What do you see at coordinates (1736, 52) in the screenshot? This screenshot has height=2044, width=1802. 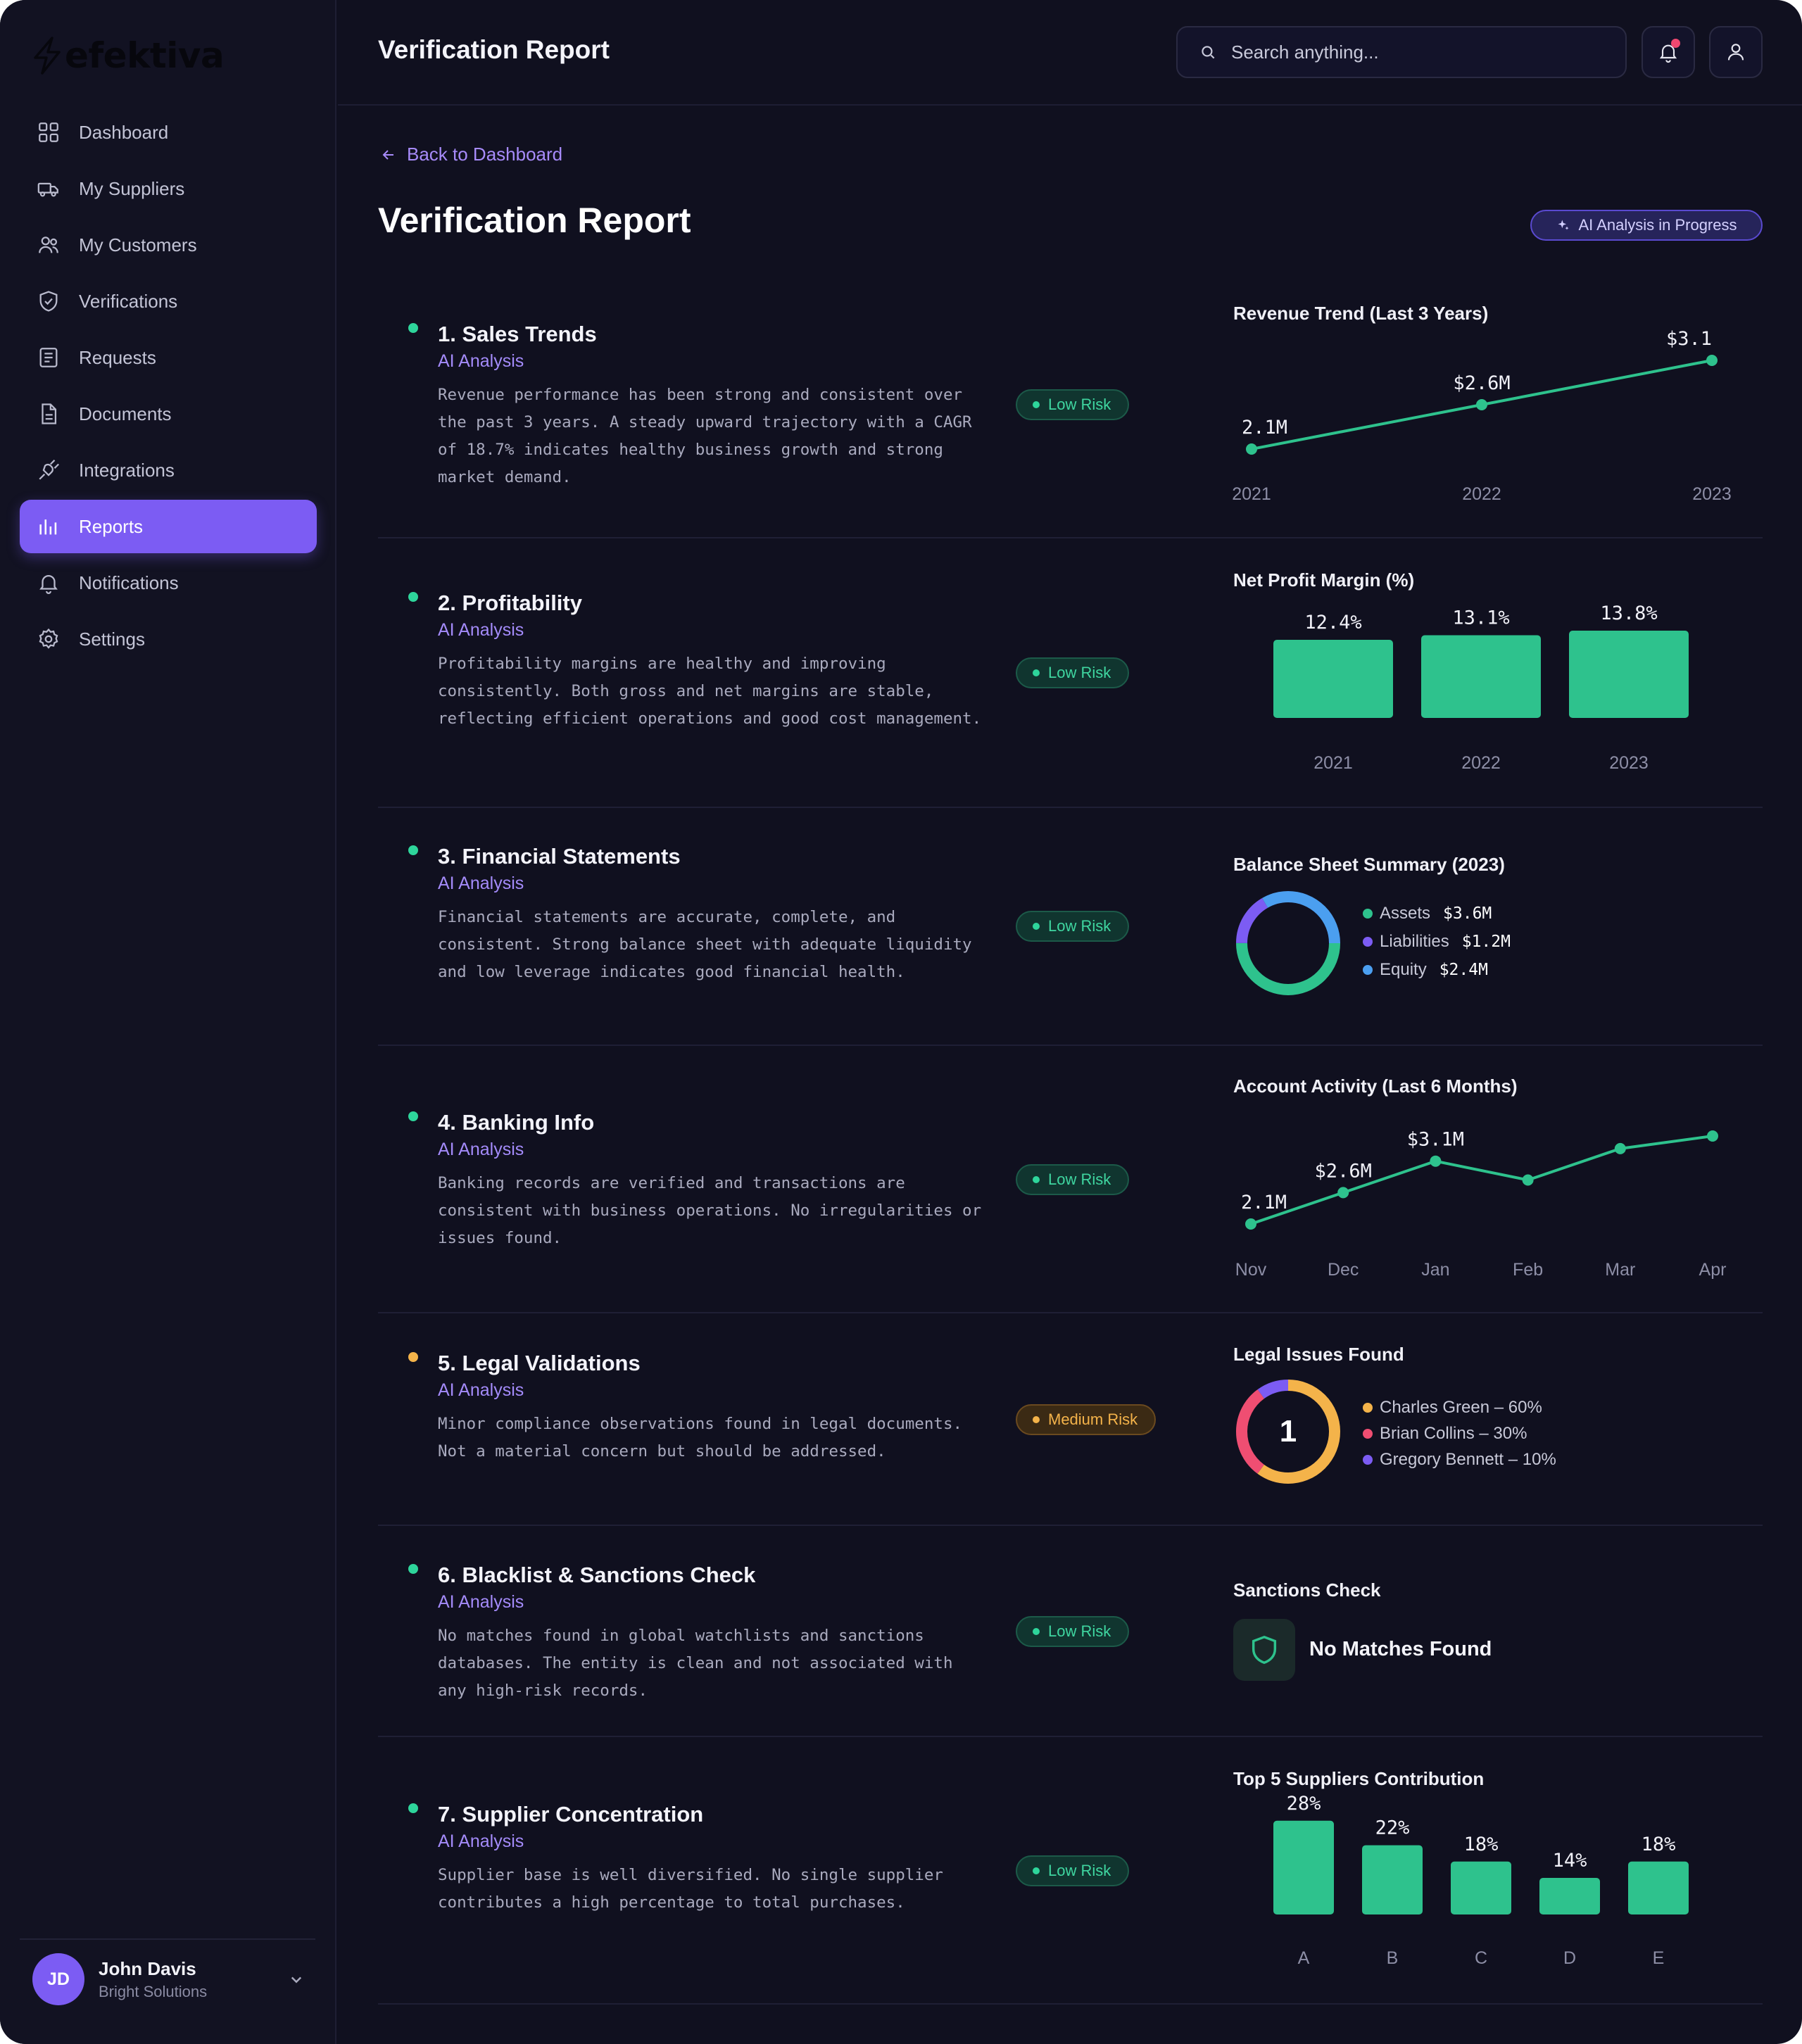 I see `profile-button` at bounding box center [1736, 52].